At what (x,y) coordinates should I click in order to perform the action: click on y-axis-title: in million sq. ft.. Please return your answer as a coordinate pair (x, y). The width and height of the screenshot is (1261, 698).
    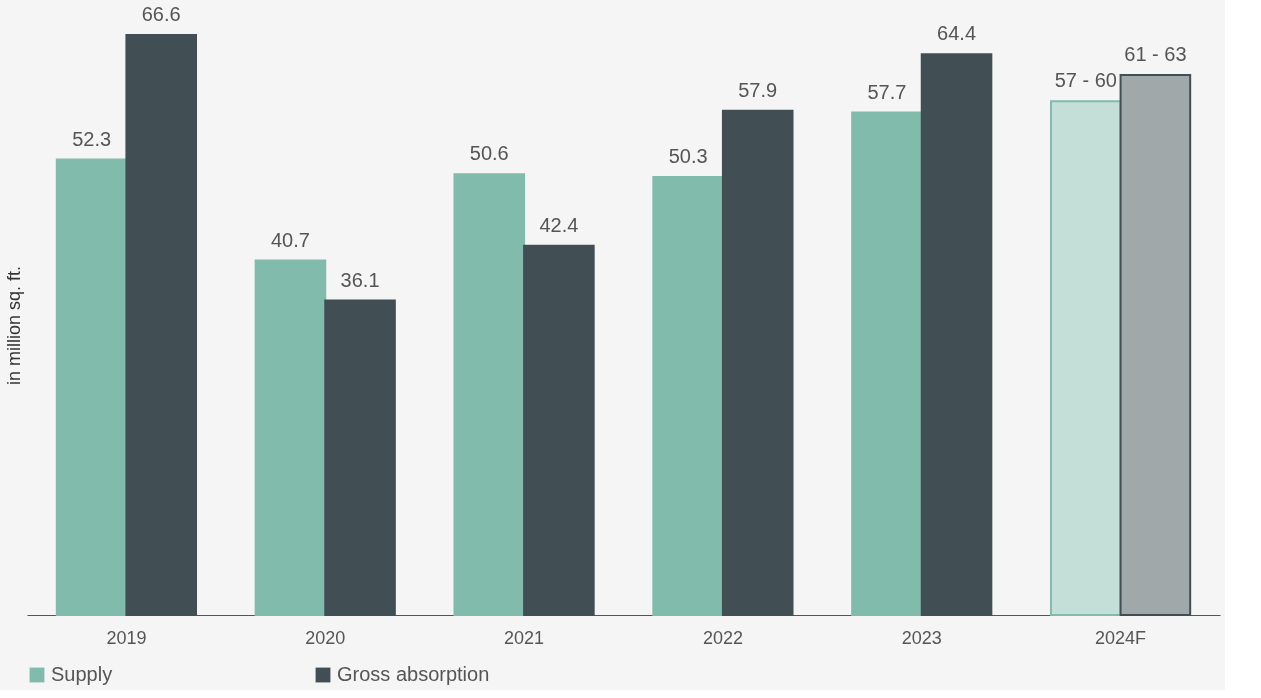
    Looking at the image, I should click on (13, 325).